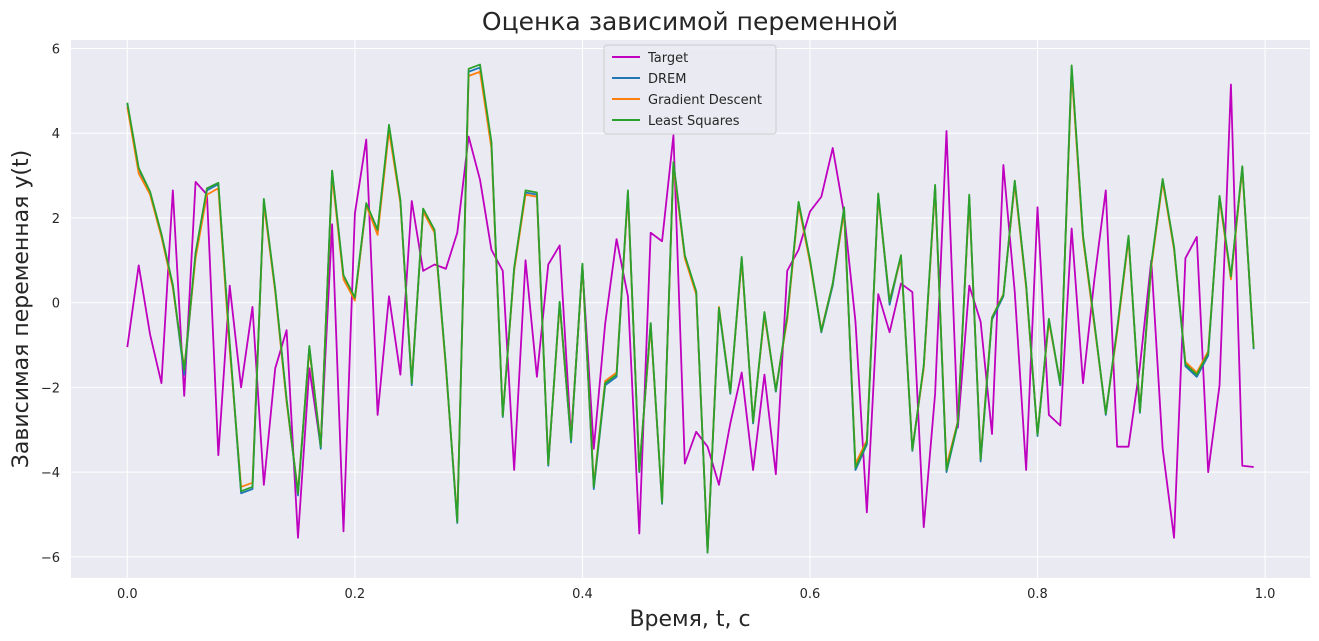 The image size is (1319, 641). Describe the element at coordinates (355, 594) in the screenshot. I see `x-tick-label: 0.2` at that location.